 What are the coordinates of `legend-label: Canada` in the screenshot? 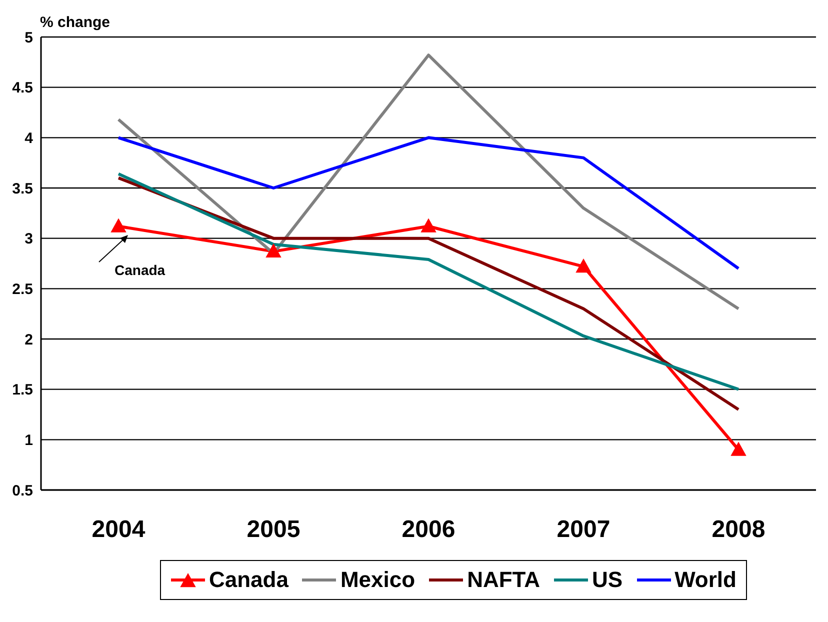 It's located at (248, 580).